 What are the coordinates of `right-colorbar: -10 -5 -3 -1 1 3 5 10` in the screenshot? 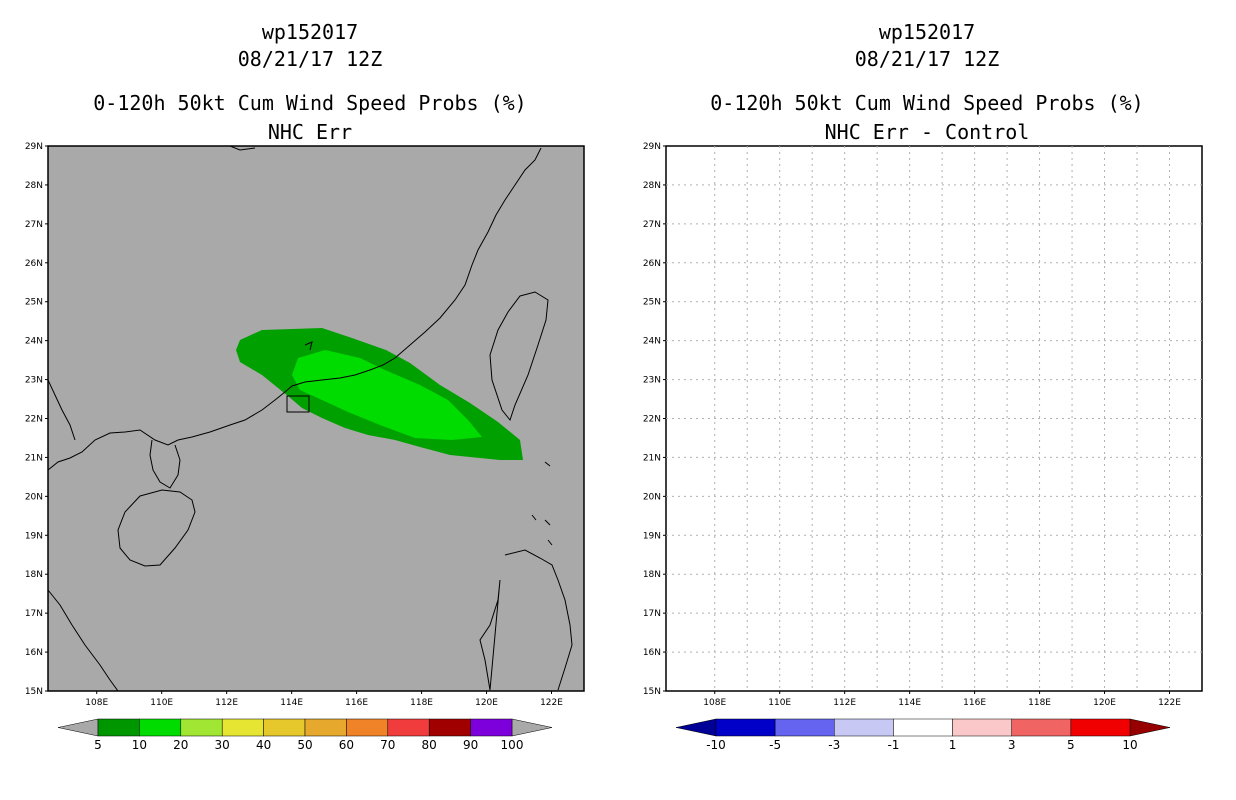 It's located at (923, 735).